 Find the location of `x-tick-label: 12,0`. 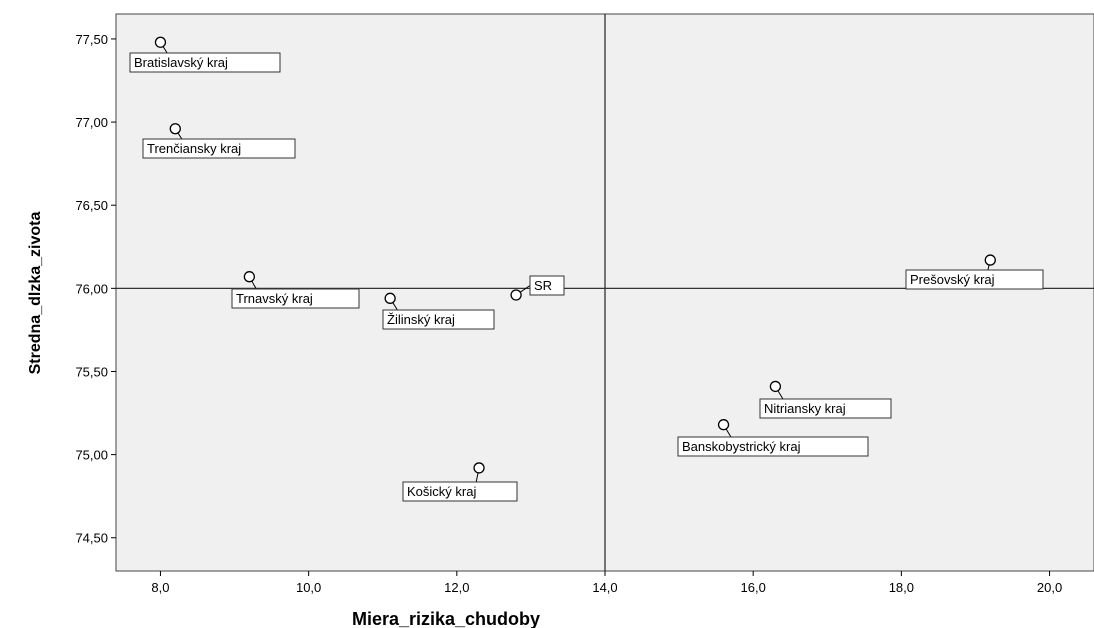

x-tick-label: 12,0 is located at coordinates (456, 587).